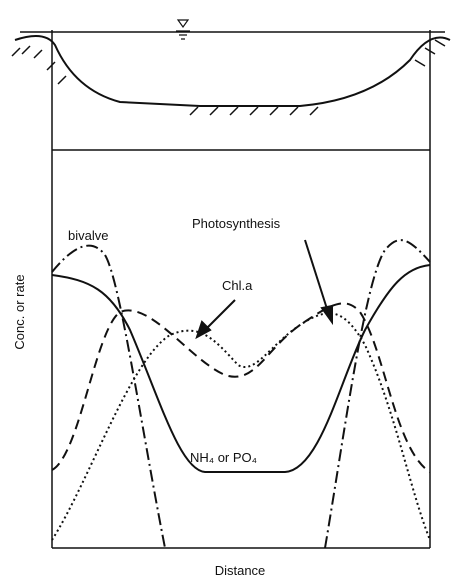 Image resolution: width=465 pixels, height=580 pixels. Describe the element at coordinates (88, 235) in the screenshot. I see `bivalve-label: bivalve` at that location.